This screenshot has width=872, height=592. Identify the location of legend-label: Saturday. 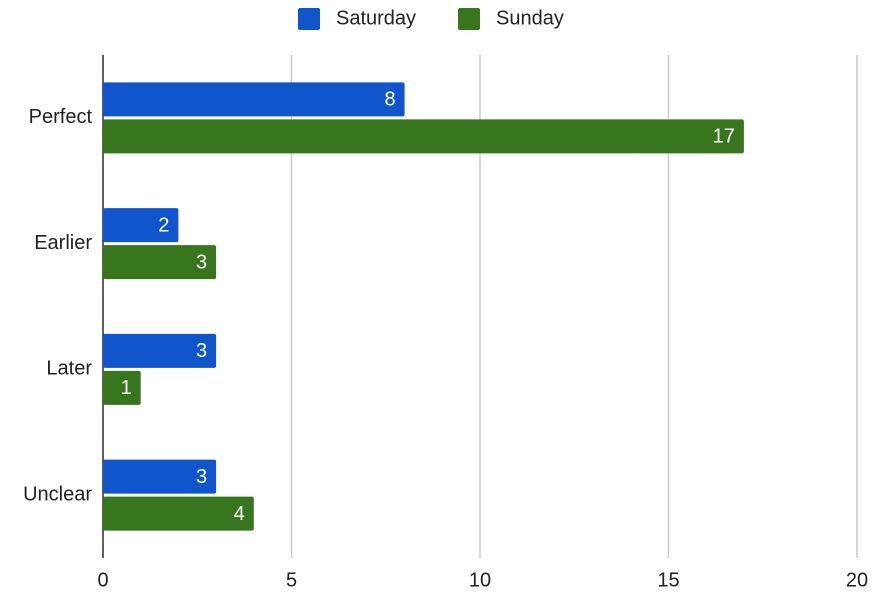
(376, 18).